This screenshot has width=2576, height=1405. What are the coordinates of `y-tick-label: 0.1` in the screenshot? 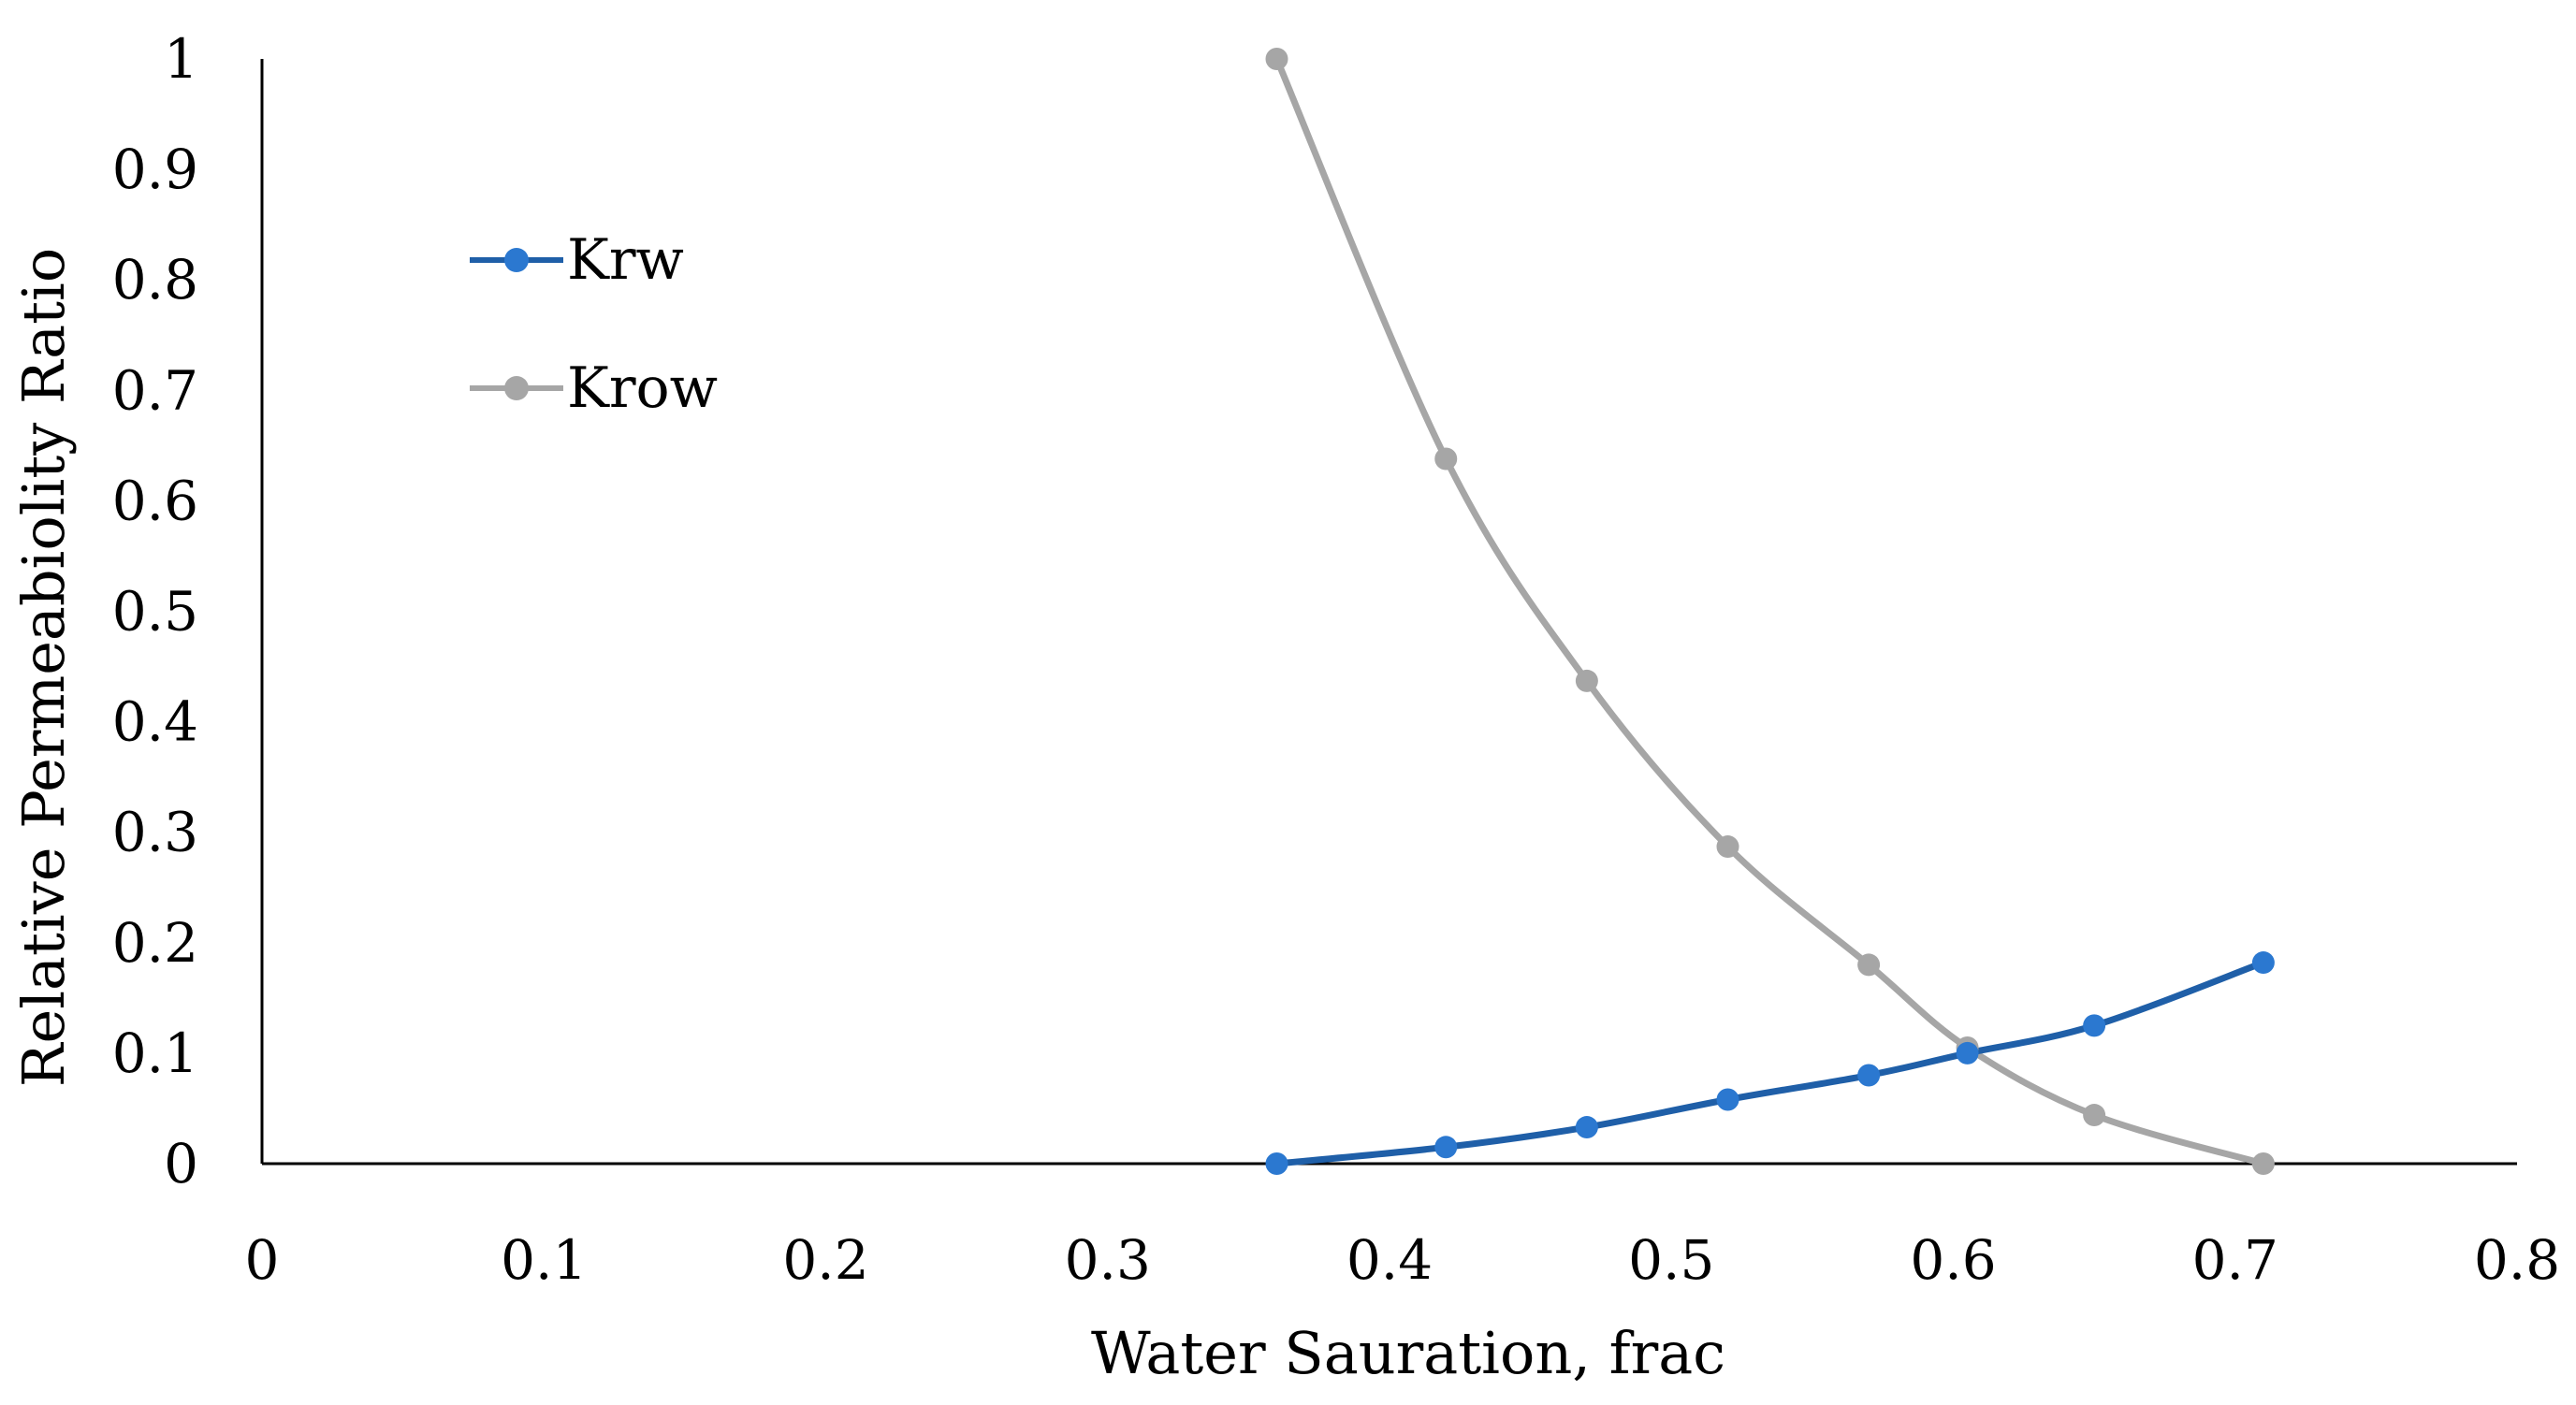 It's located at (155, 1053).